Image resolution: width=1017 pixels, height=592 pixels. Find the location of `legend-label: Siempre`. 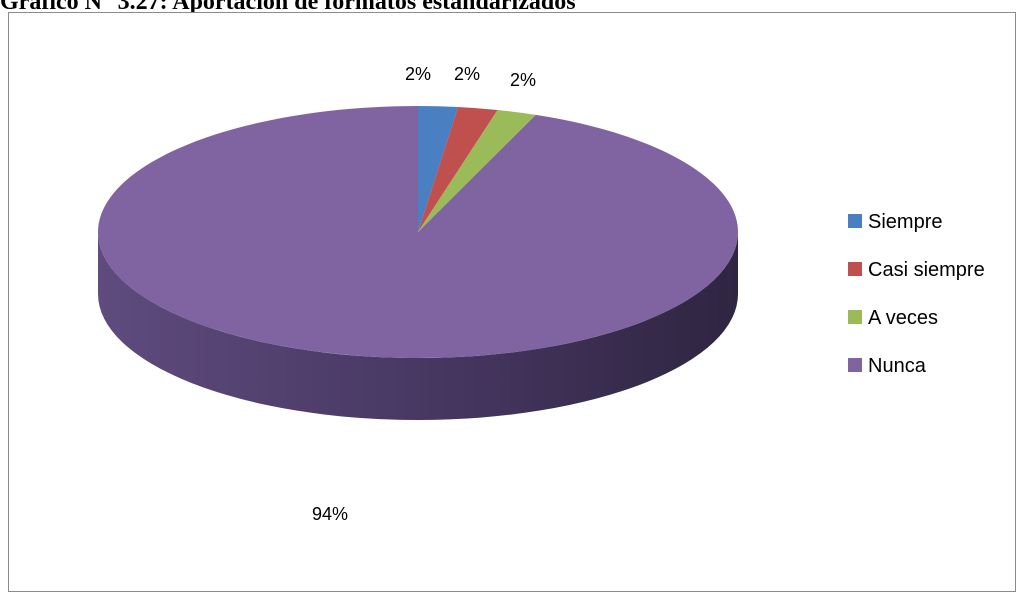

legend-label: Siempre is located at coordinates (905, 222).